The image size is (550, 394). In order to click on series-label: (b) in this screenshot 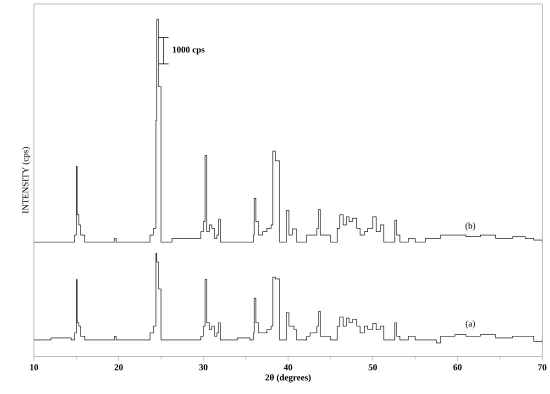, I will do `click(470, 226)`.